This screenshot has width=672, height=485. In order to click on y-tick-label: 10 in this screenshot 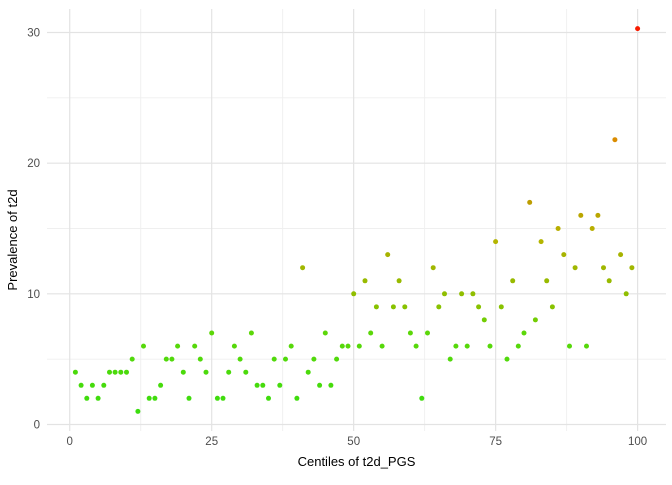, I will do `click(33, 295)`.